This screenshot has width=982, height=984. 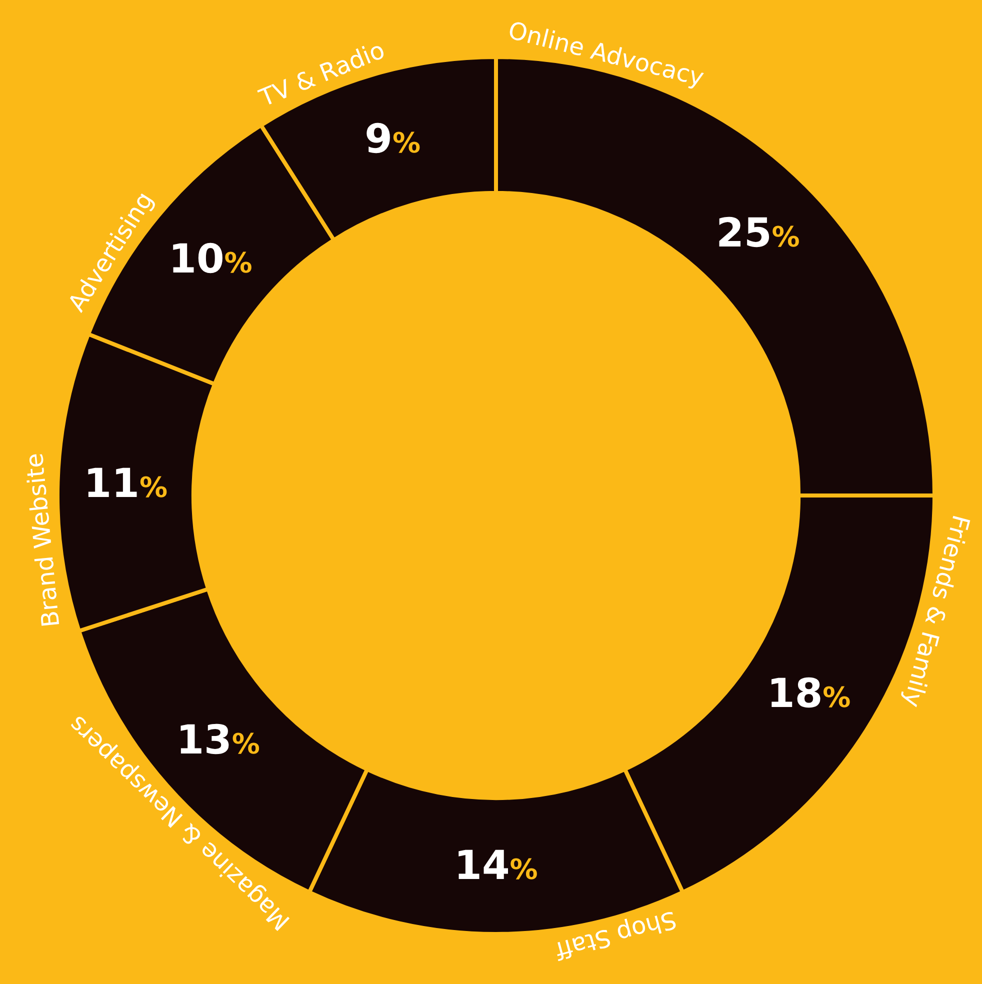 I want to click on data-label: 9%, so click(x=392, y=139).